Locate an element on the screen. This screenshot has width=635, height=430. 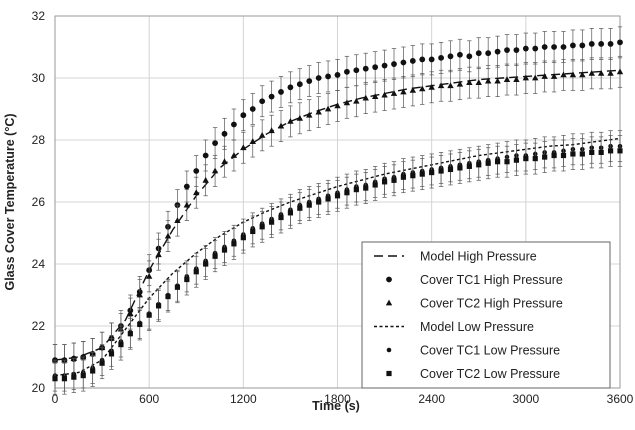
x-tick-label: 600 is located at coordinates (149, 399).